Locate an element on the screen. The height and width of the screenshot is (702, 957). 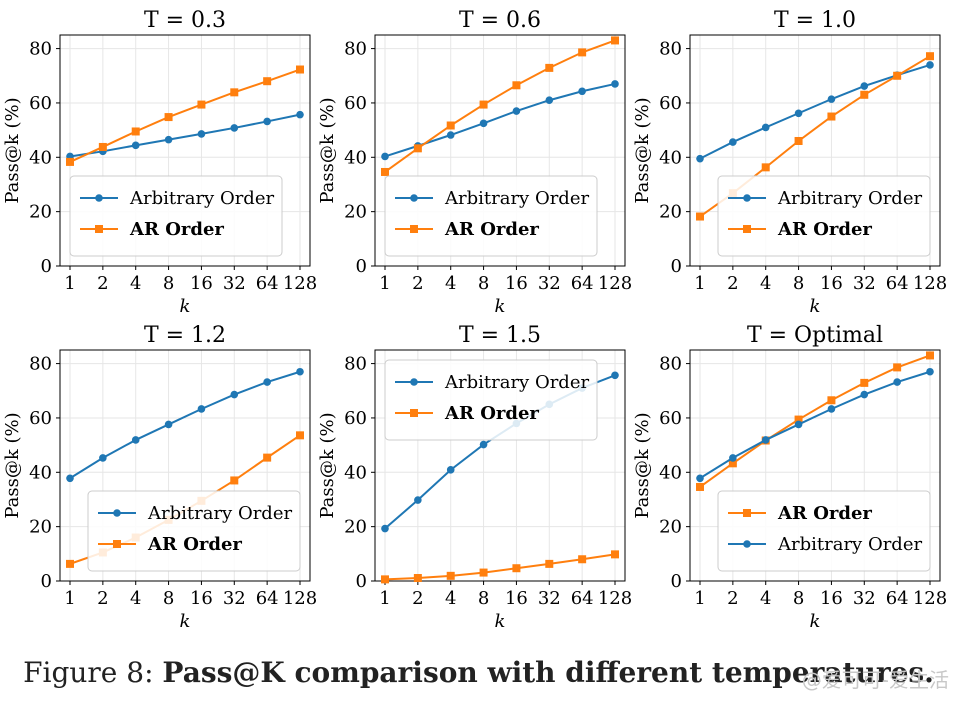
chart-title: T = Optimal is located at coordinates (815, 335).